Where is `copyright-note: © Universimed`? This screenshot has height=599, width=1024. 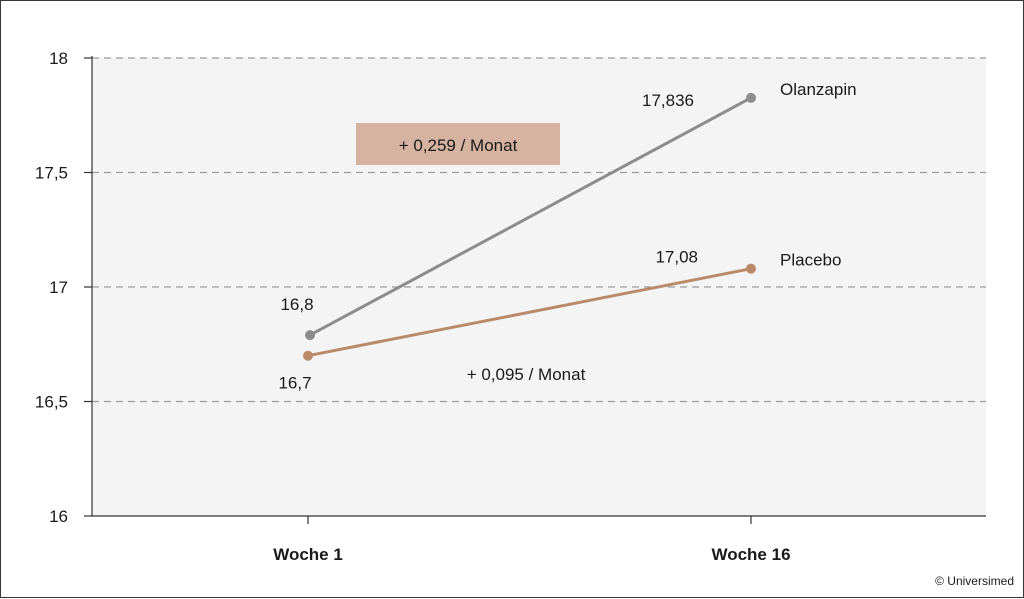
copyright-note: © Universimed is located at coordinates (974, 581).